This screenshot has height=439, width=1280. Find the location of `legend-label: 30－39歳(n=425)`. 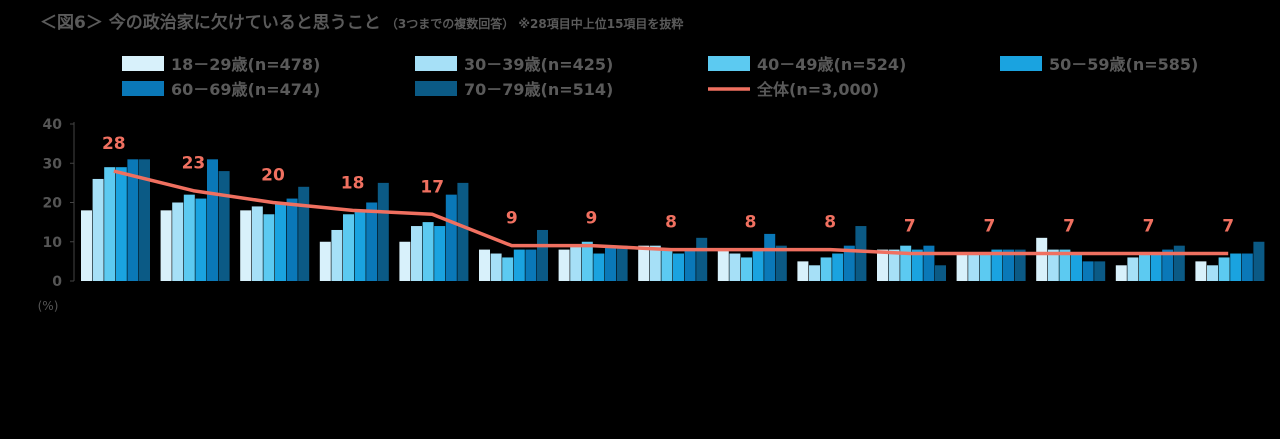

legend-label: 30－39歳(n=425) is located at coordinates (538, 64).